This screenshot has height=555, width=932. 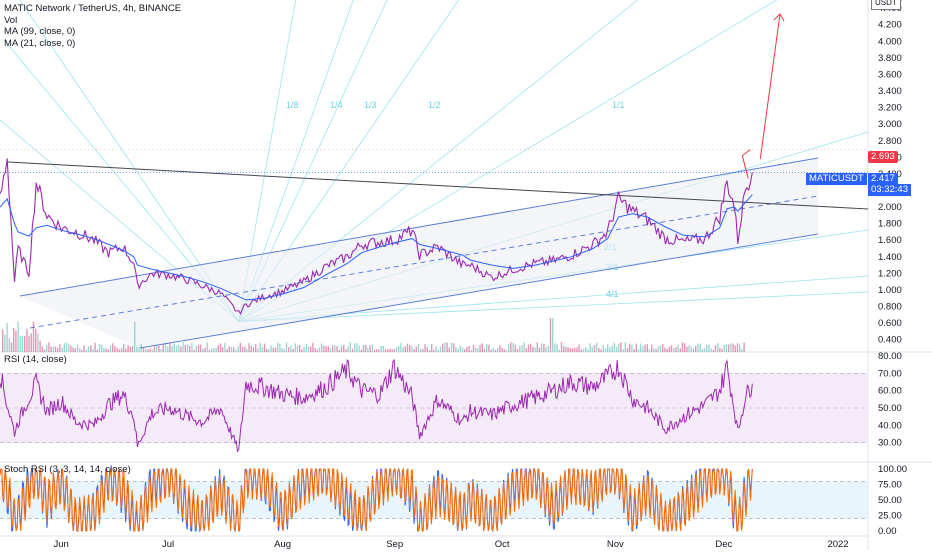 What do you see at coordinates (886, 5) in the screenshot?
I see `currency-badge: USDT` at bounding box center [886, 5].